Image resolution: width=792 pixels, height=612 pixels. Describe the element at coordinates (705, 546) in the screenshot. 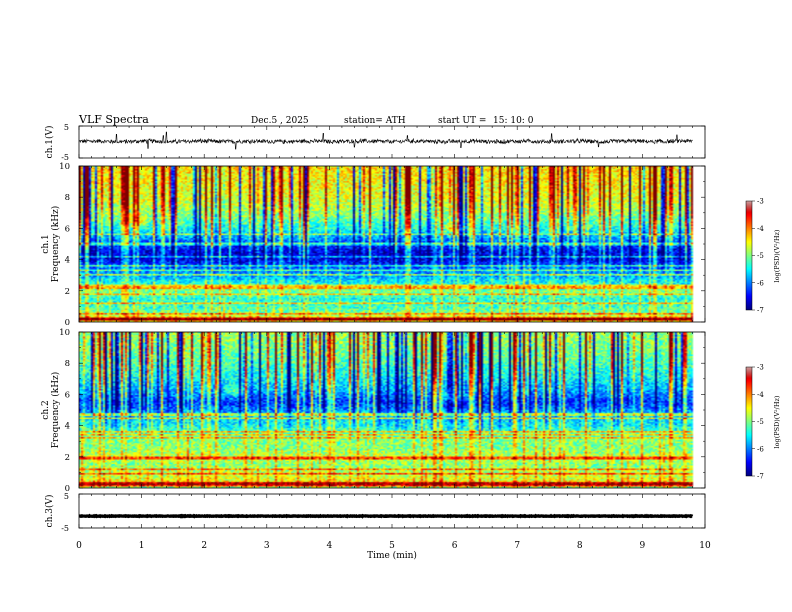

I see `time-tick-label: 10` at that location.